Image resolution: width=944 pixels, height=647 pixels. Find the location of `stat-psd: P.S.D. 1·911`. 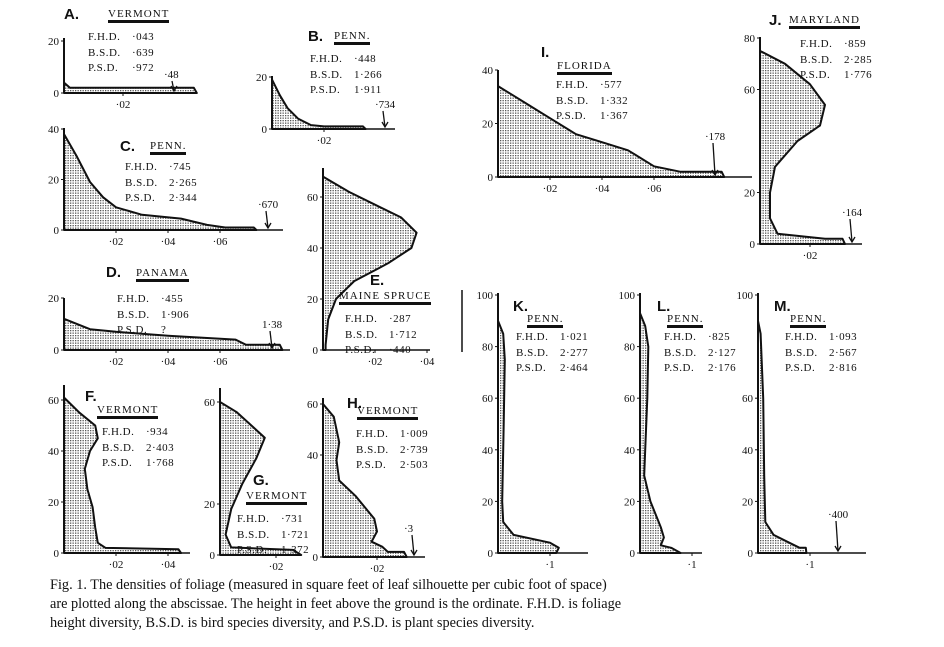

stat-psd: P.S.D. 1·911 is located at coordinates (346, 91).